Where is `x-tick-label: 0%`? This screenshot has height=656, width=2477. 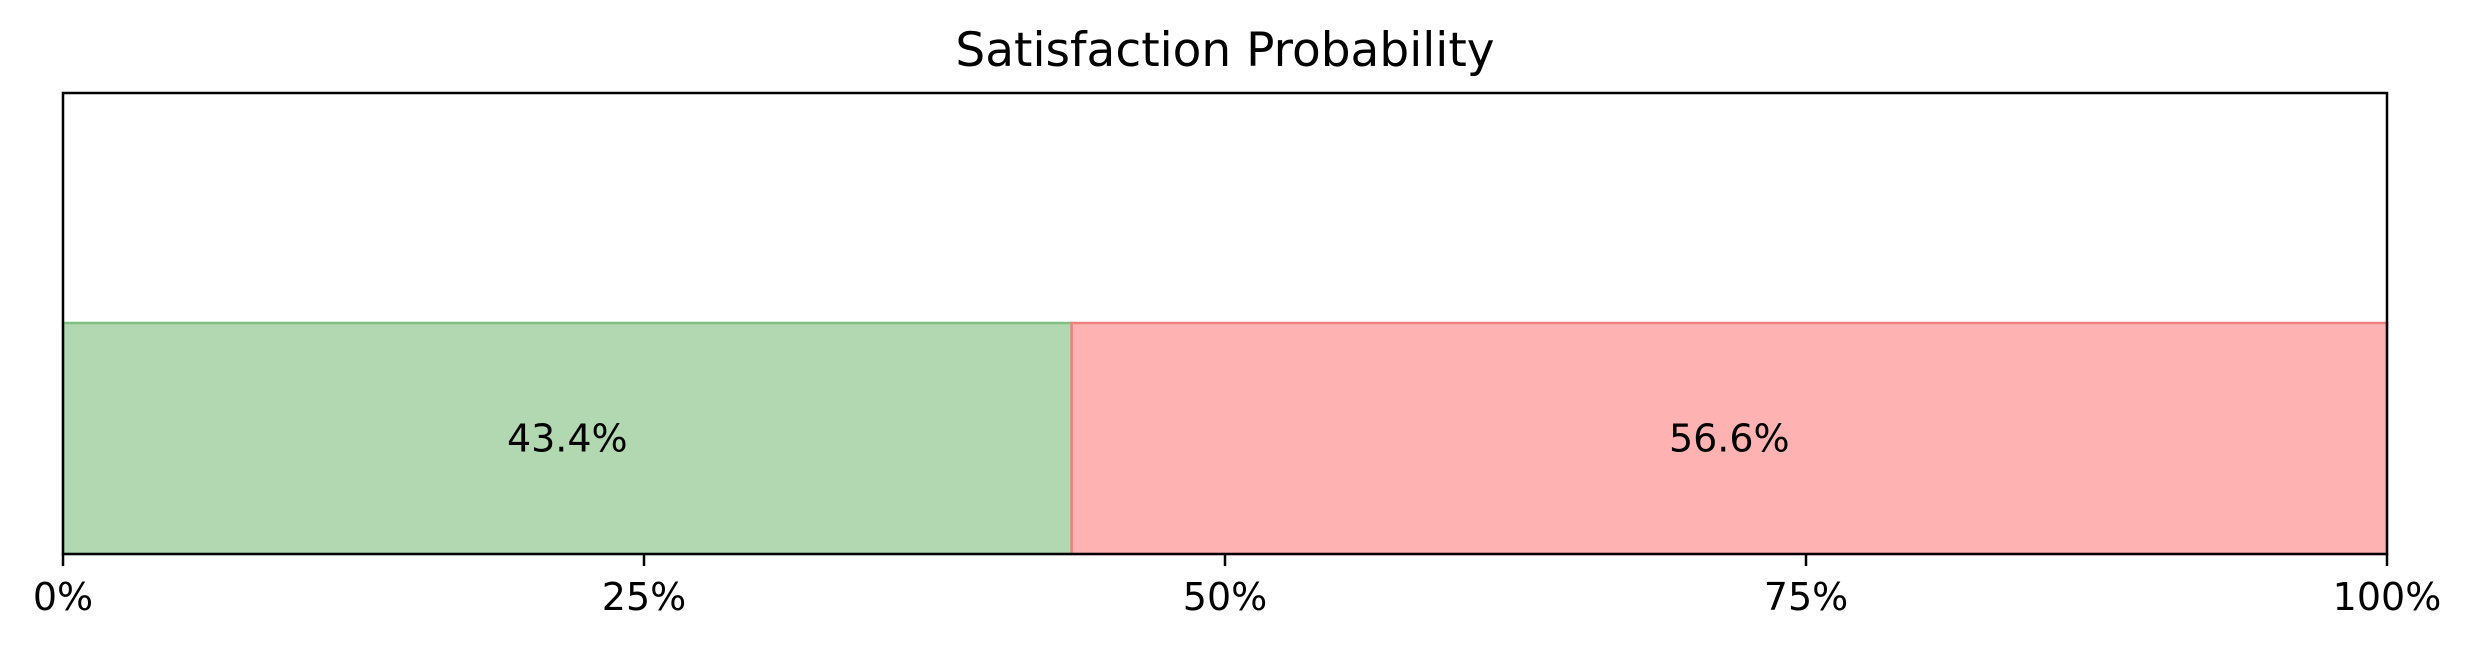 x-tick-label: 0% is located at coordinates (63, 597).